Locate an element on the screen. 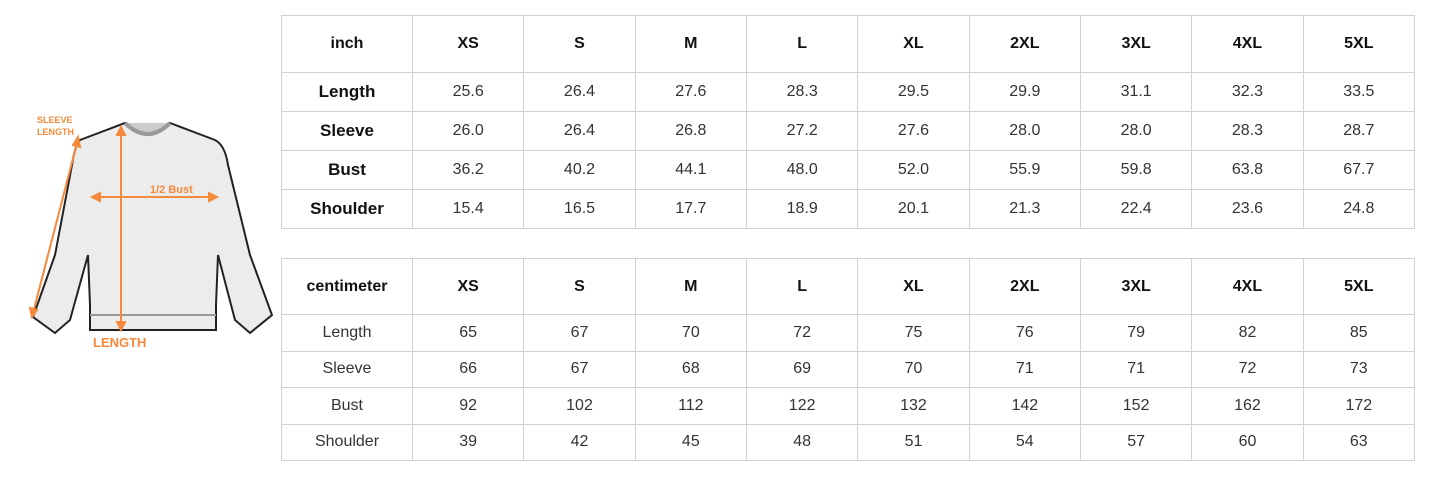  table-cell: 112 is located at coordinates (690, 406).